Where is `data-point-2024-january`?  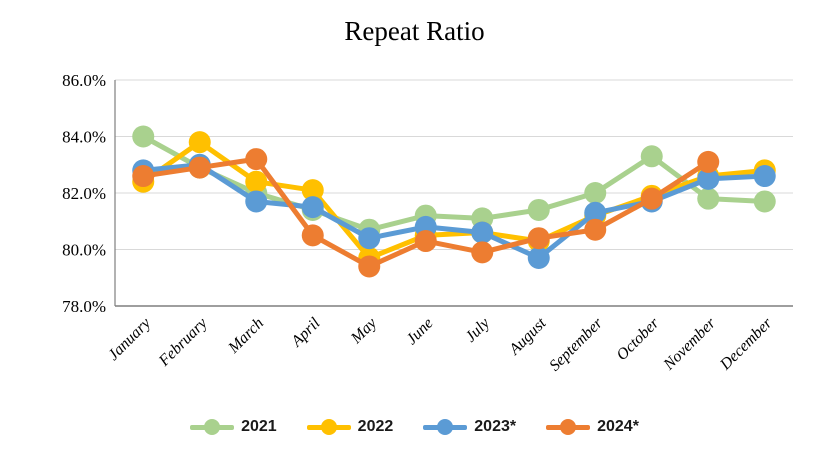 data-point-2024-january is located at coordinates (143, 176).